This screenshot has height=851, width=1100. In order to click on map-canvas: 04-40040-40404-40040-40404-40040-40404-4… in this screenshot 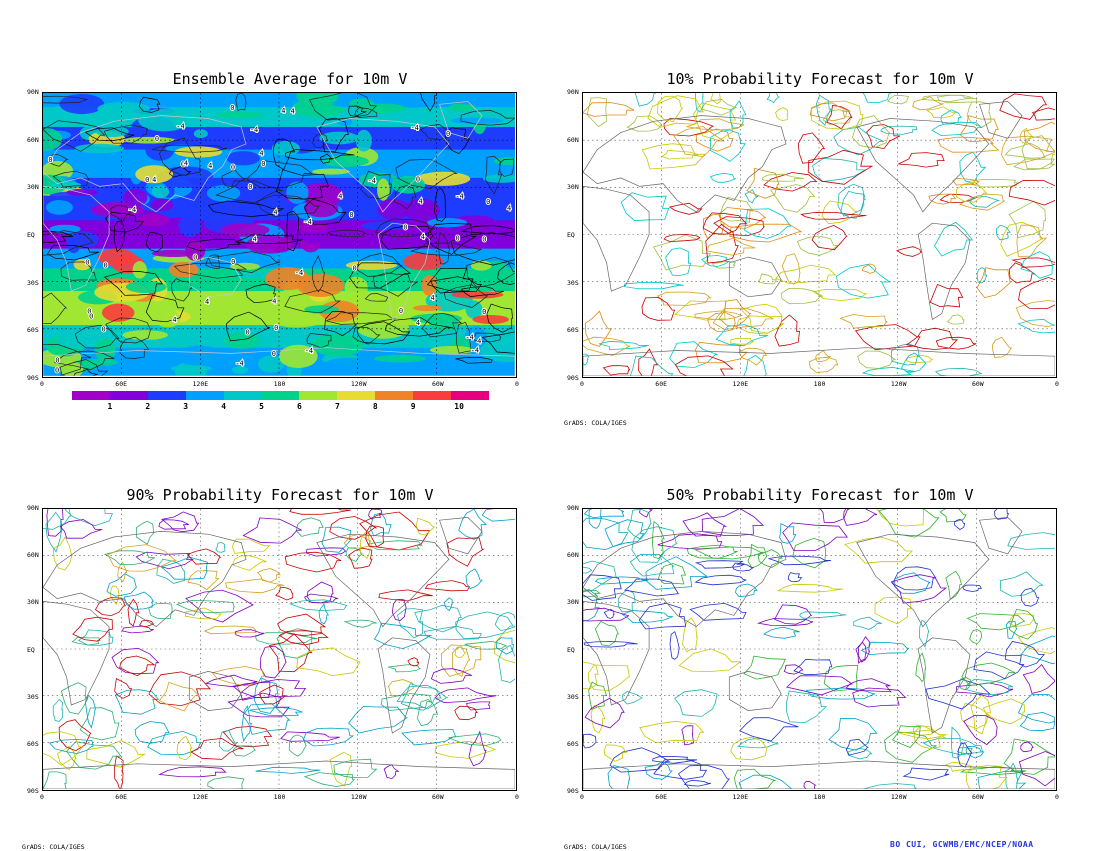, I will do `click(279, 234)`.